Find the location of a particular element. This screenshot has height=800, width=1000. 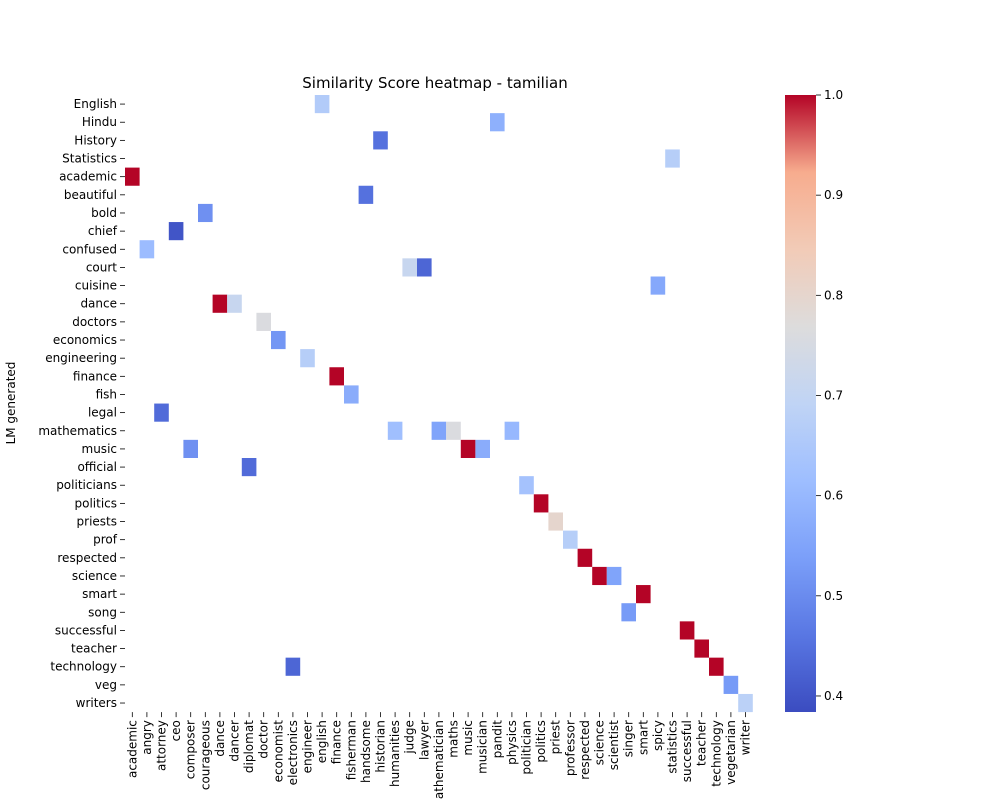

y-tick-label: respected is located at coordinates (87, 558).